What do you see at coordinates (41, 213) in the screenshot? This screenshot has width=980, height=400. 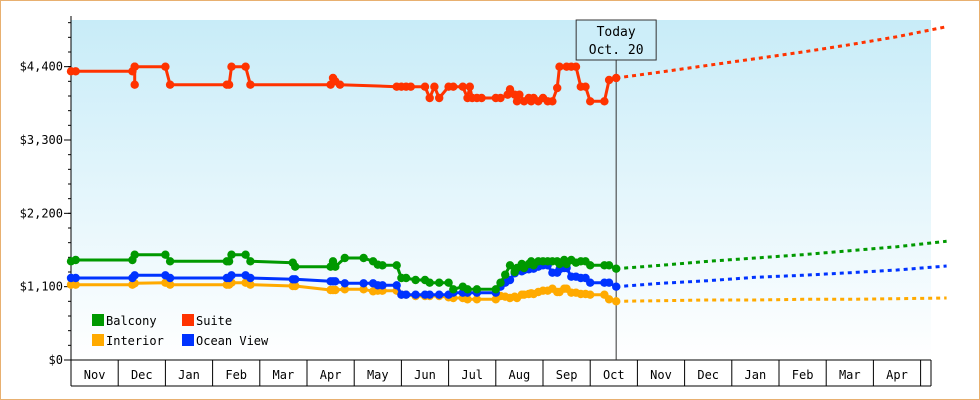 I see `y-tick-label: $2,200` at bounding box center [41, 213].